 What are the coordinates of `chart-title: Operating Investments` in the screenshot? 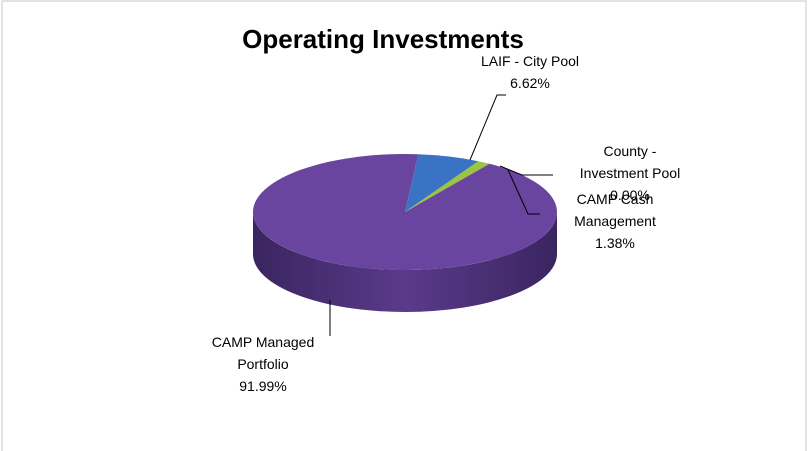 It's located at (383, 39).